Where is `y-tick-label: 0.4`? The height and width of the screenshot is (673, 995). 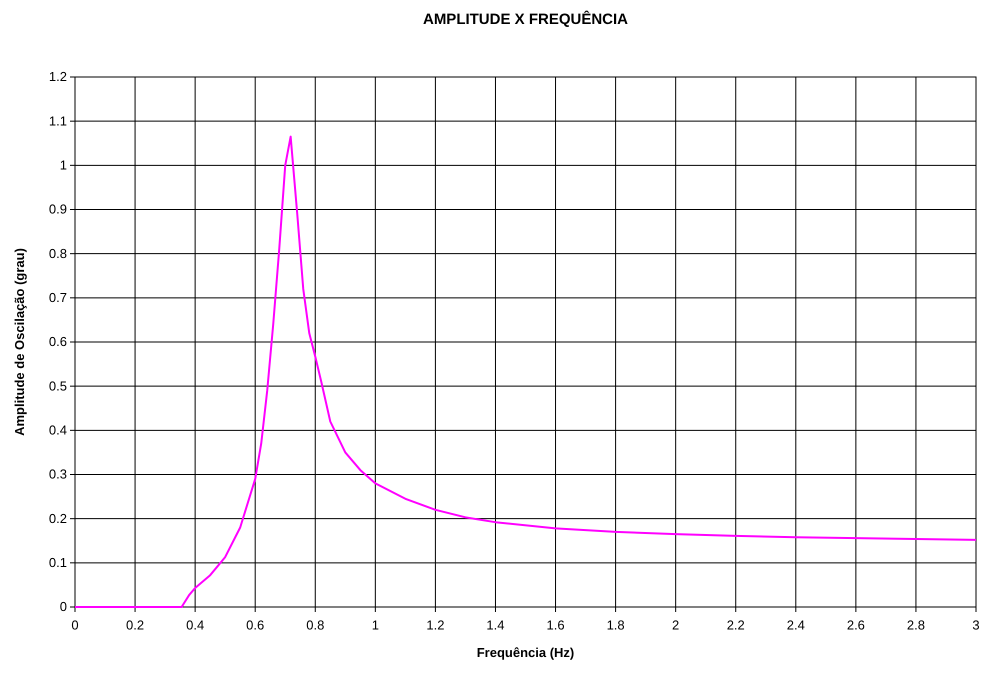
y-tick-label: 0.4 is located at coordinates (57, 430).